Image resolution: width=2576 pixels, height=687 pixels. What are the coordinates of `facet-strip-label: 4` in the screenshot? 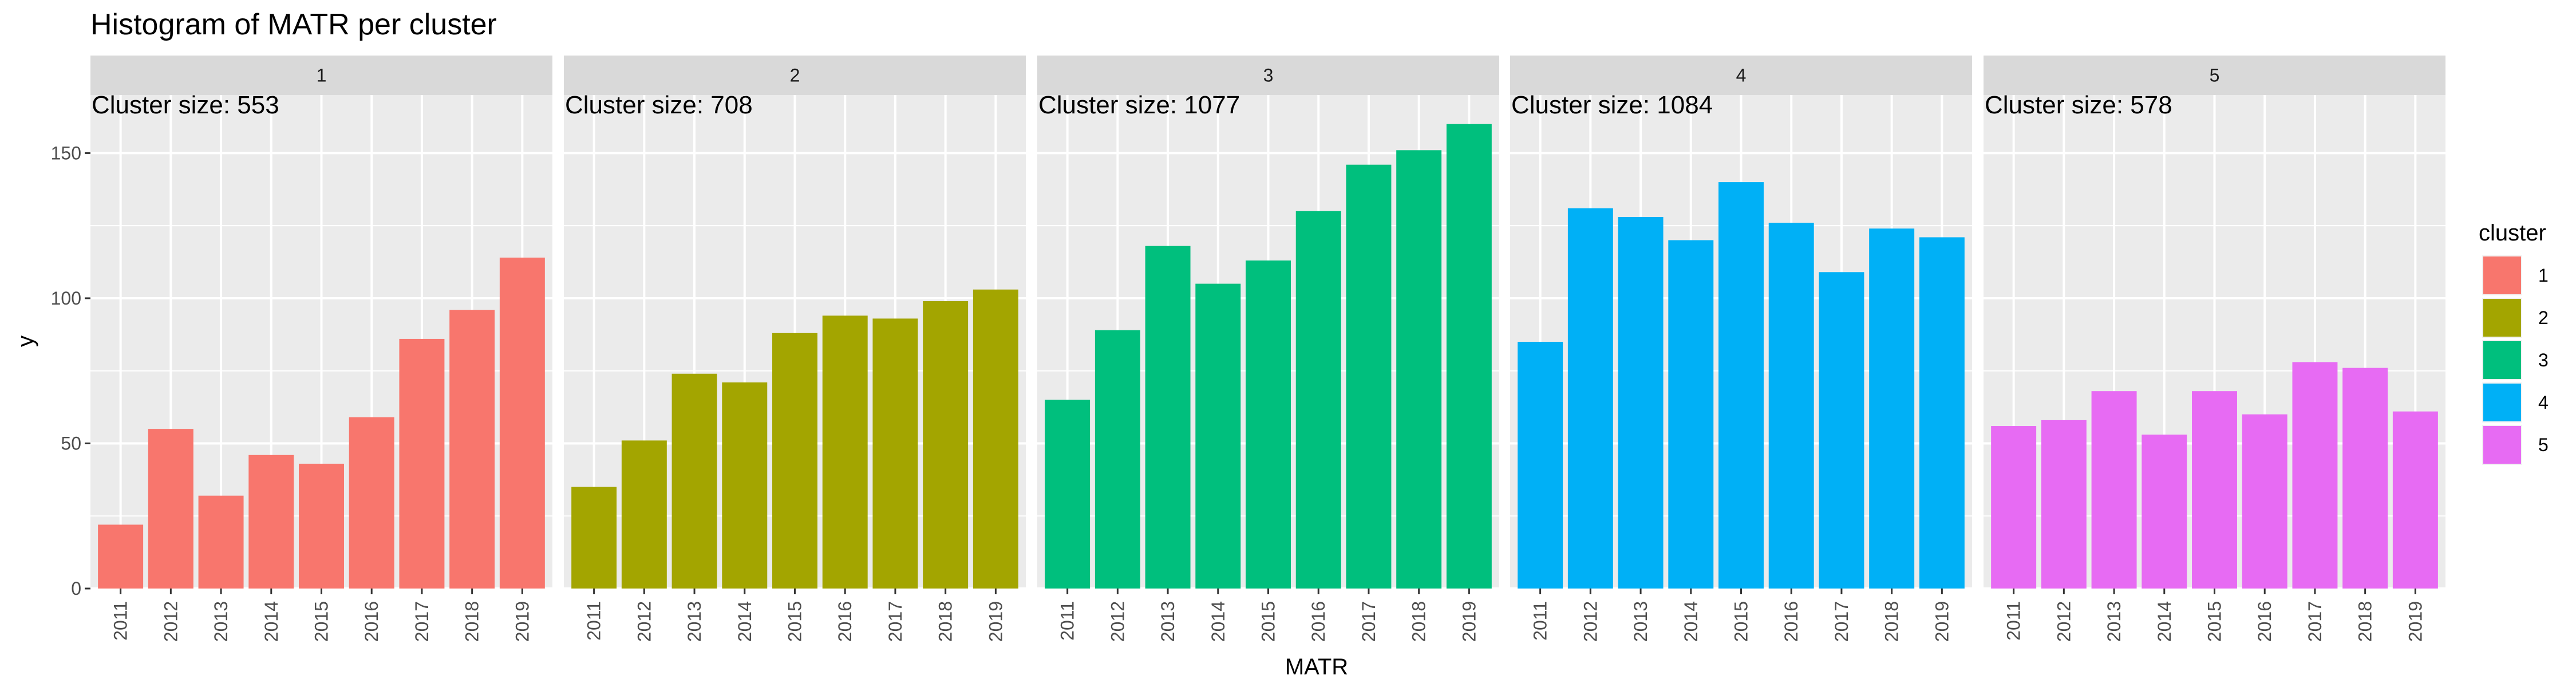 It's located at (1741, 75).